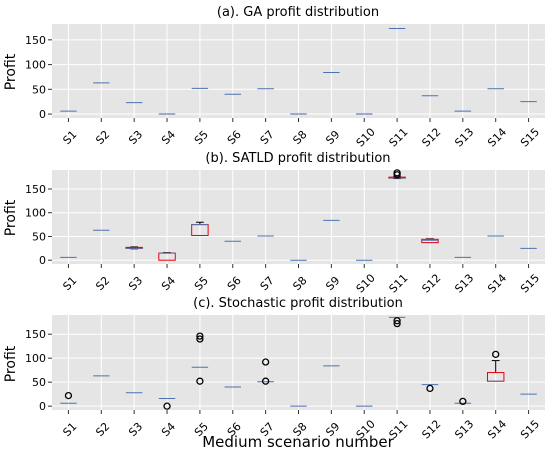  Describe the element at coordinates (201, 137) in the screenshot. I see `panel-a-x-tick-label: S5` at that location.